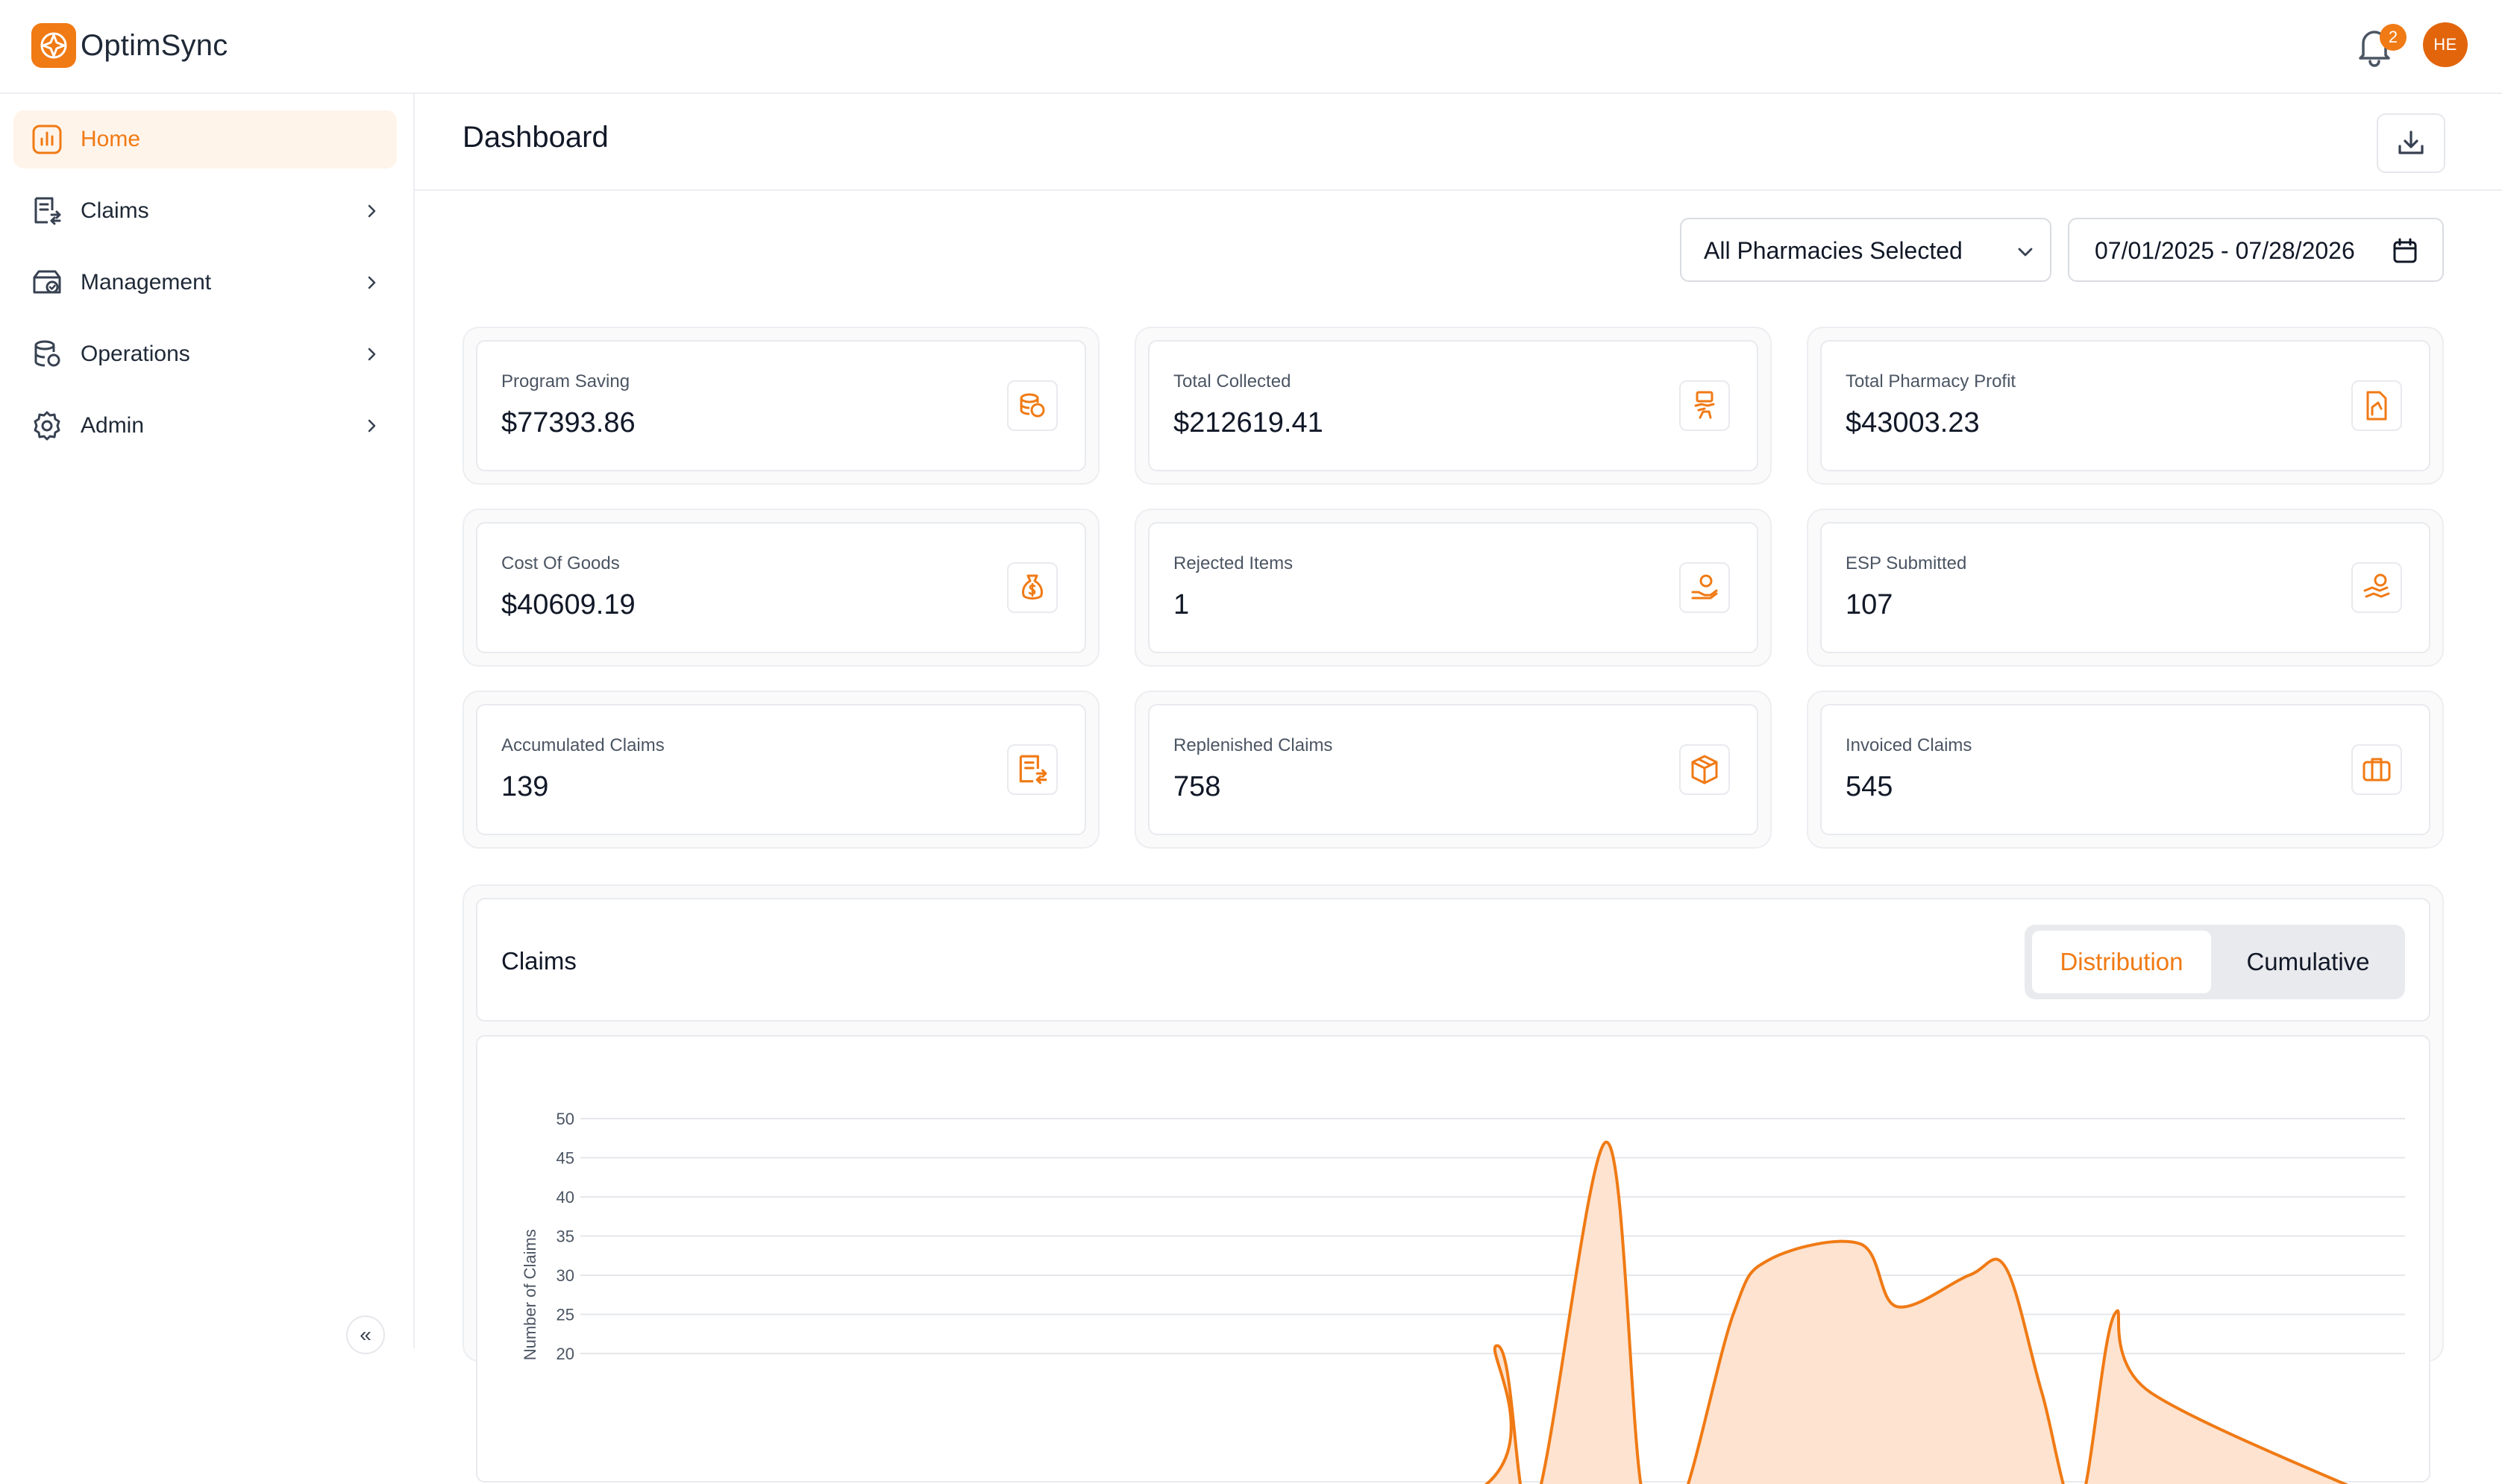 The width and height of the screenshot is (2502, 1484). I want to click on date-range-picker: 07/01/2025 - 07/28/2026, so click(2256, 250).